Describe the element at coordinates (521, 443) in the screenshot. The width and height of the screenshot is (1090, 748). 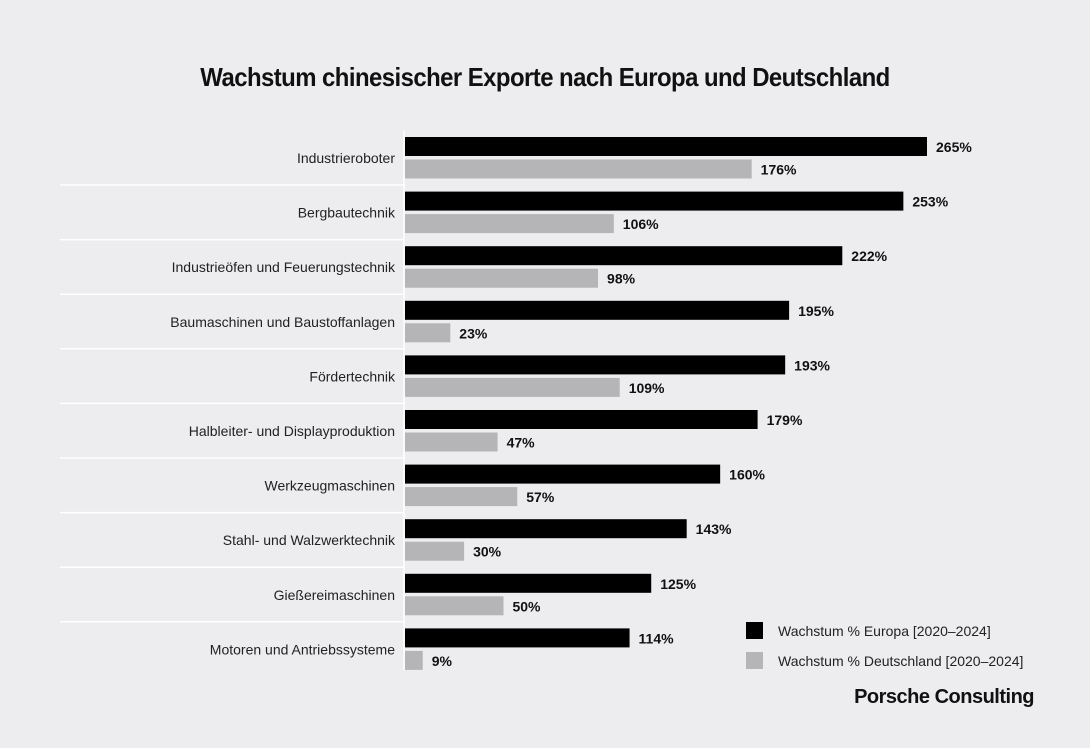
I see `data-label: 47%` at that location.